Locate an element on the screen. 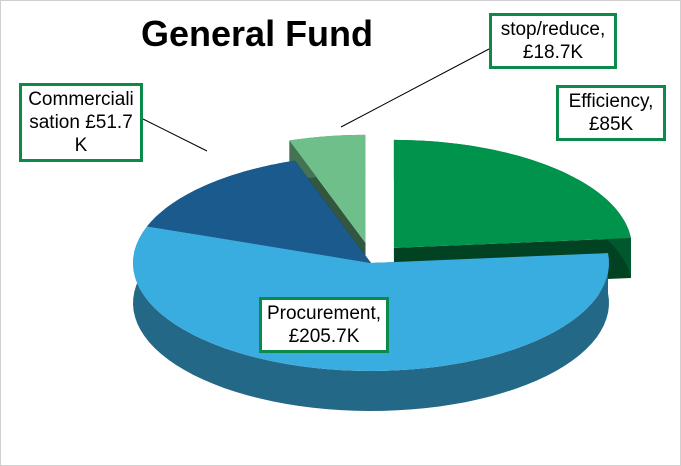  data-label: Commercialisation £51.7K is located at coordinates (81, 122).